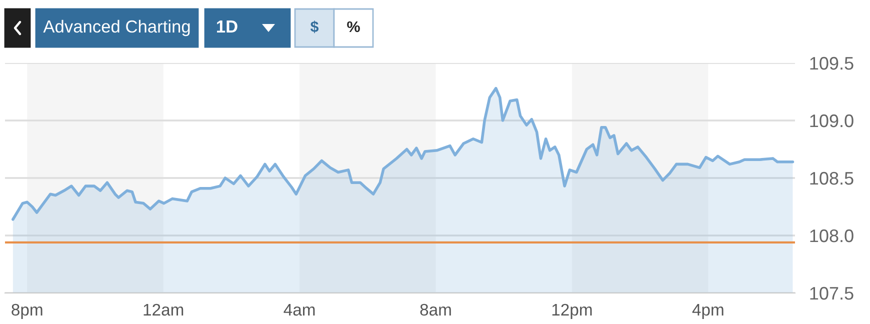 The height and width of the screenshot is (324, 870). Describe the element at coordinates (832, 121) in the screenshot. I see `y-tick-label: 109.0` at that location.